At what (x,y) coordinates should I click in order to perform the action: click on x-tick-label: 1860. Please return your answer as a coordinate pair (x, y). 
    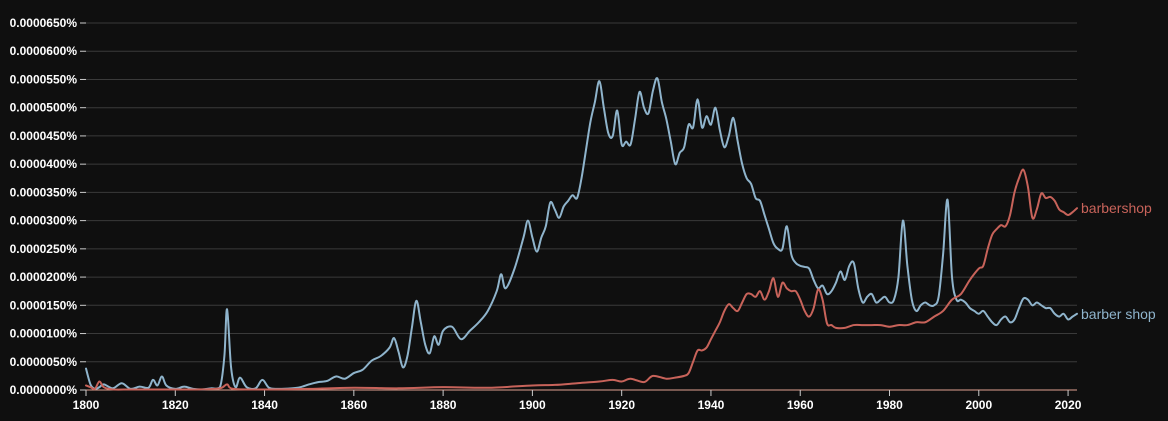
    Looking at the image, I should click on (353, 405).